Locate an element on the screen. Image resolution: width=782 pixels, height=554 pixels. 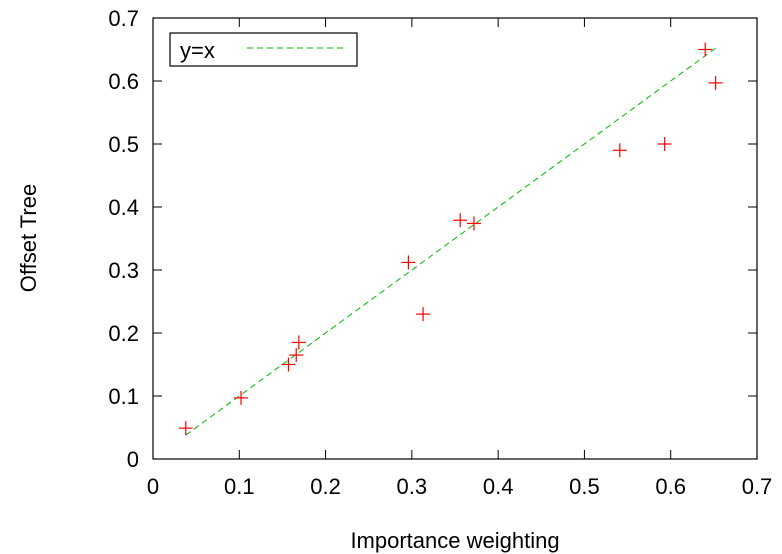
y-tick-label: 0.3 is located at coordinates (123, 270).